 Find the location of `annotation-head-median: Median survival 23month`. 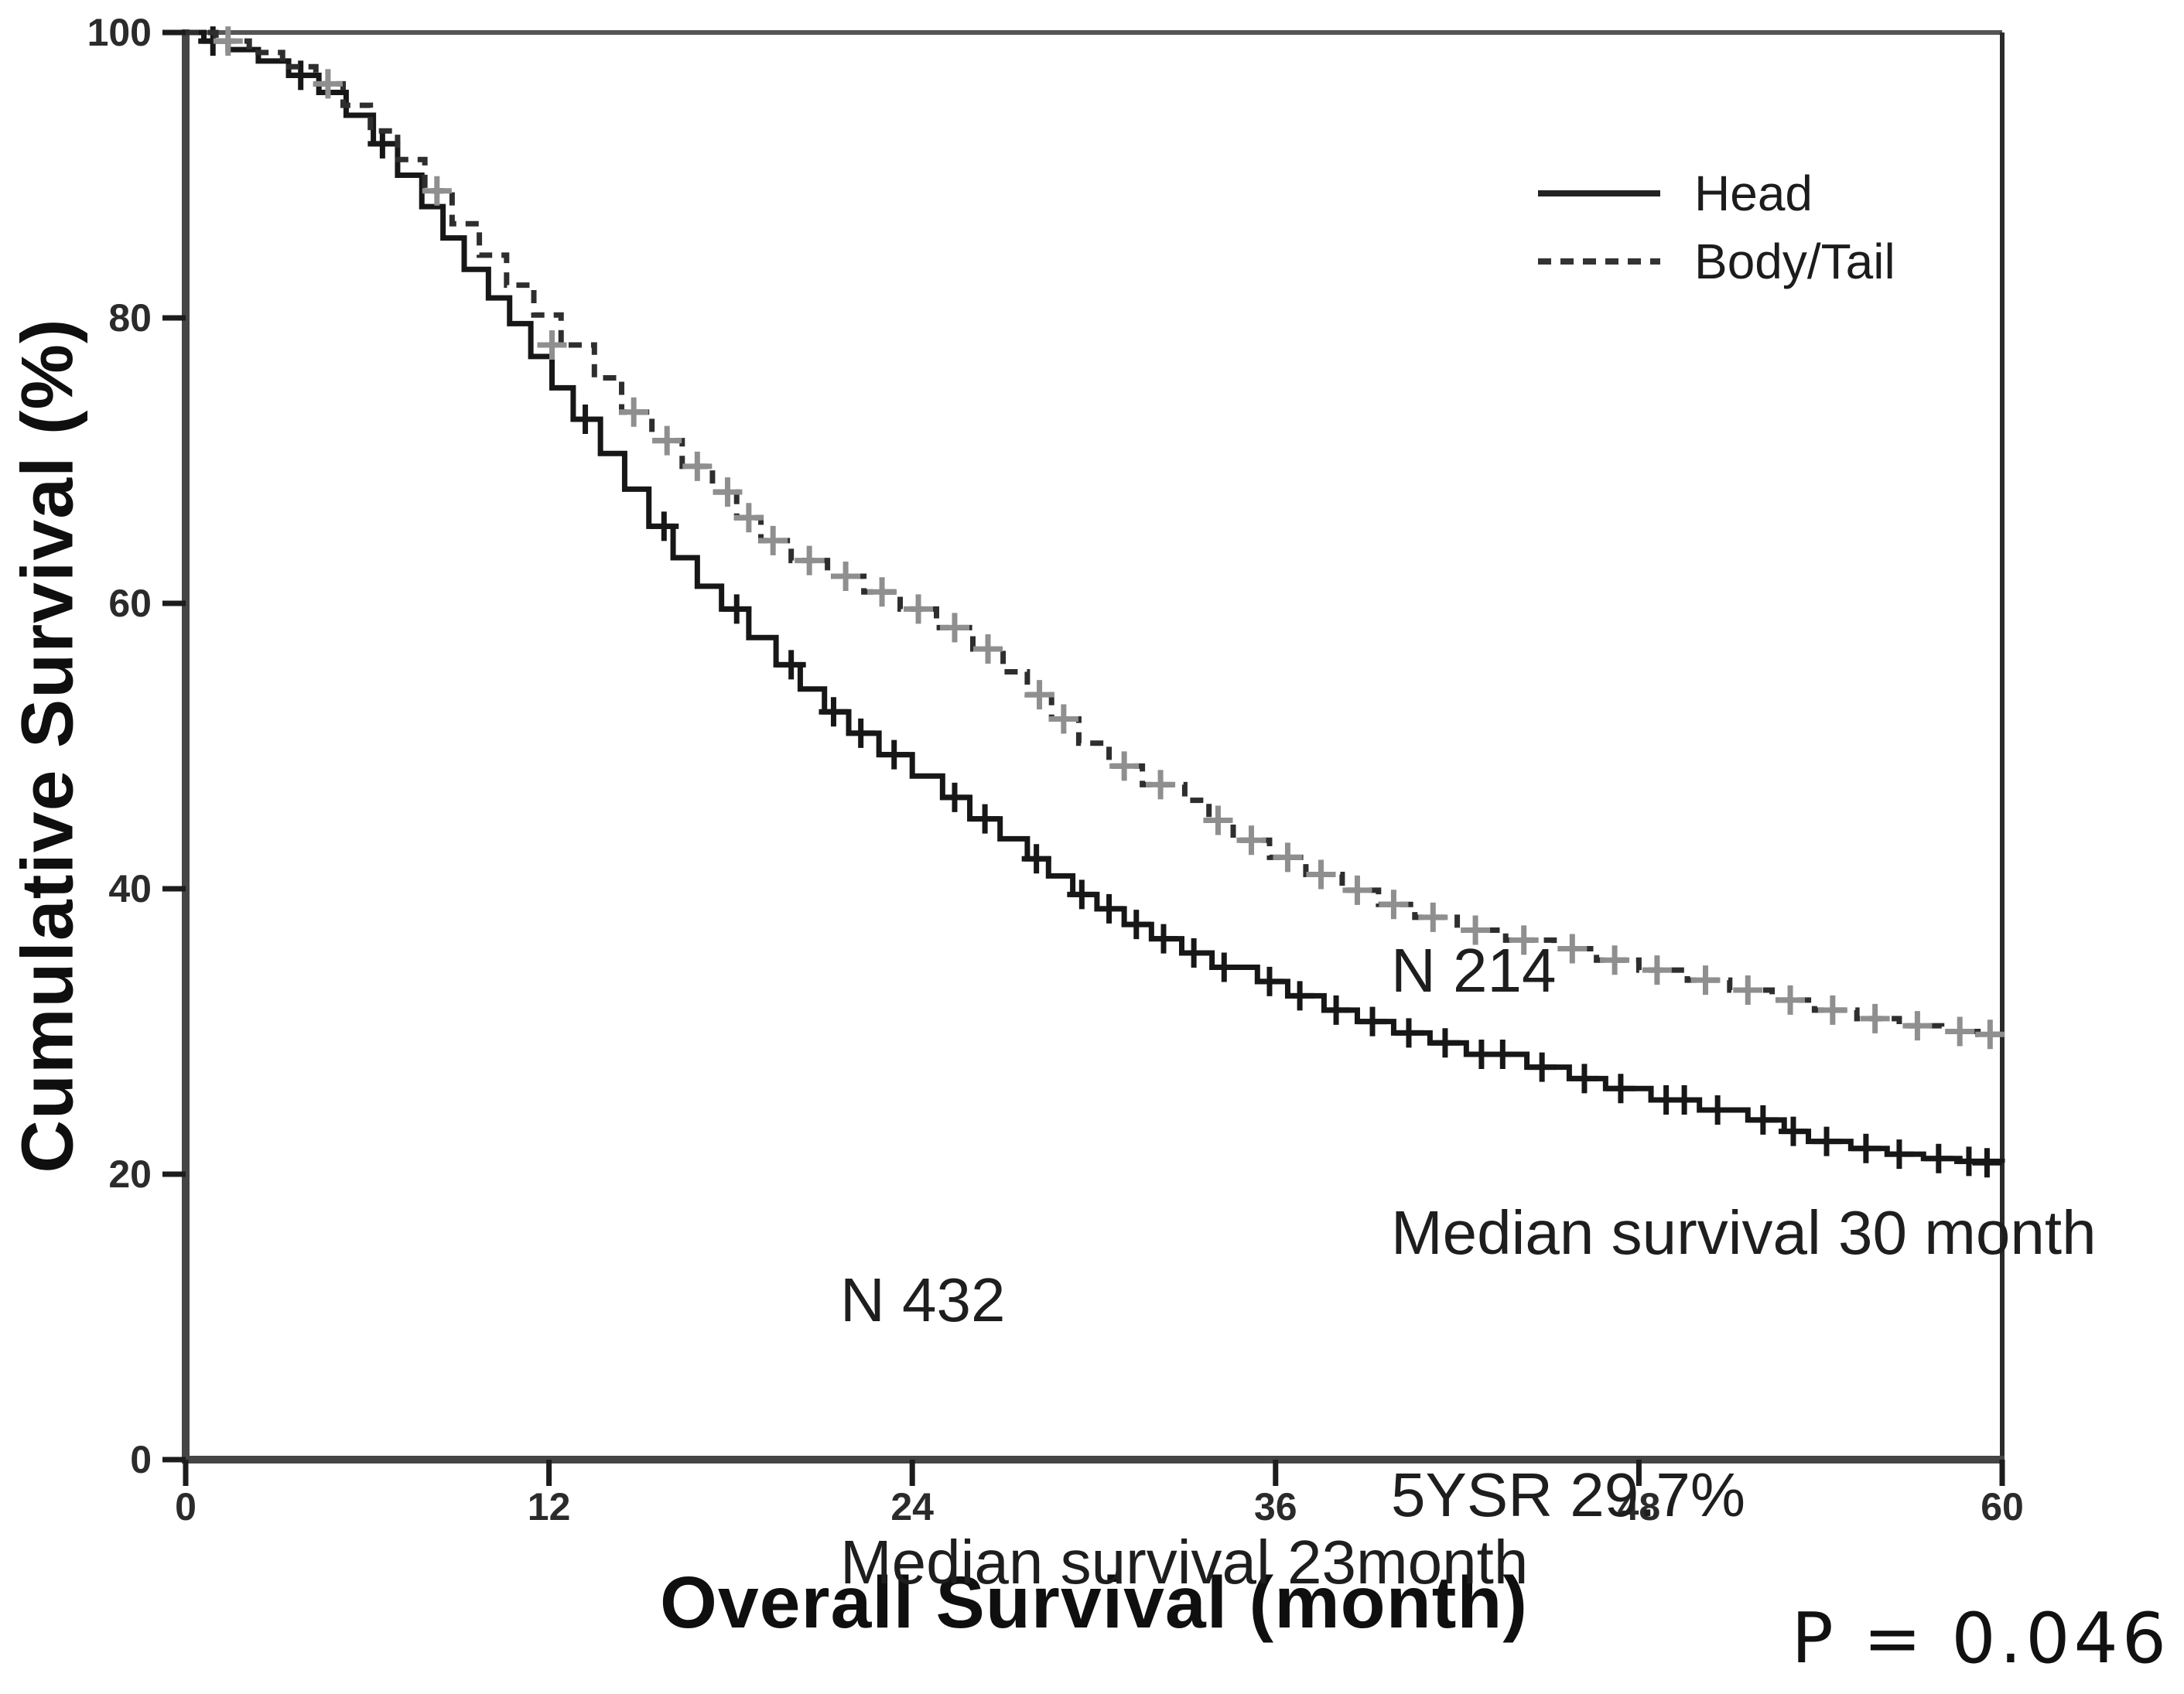

annotation-head-median: Median survival 23month is located at coordinates (1184, 1562).